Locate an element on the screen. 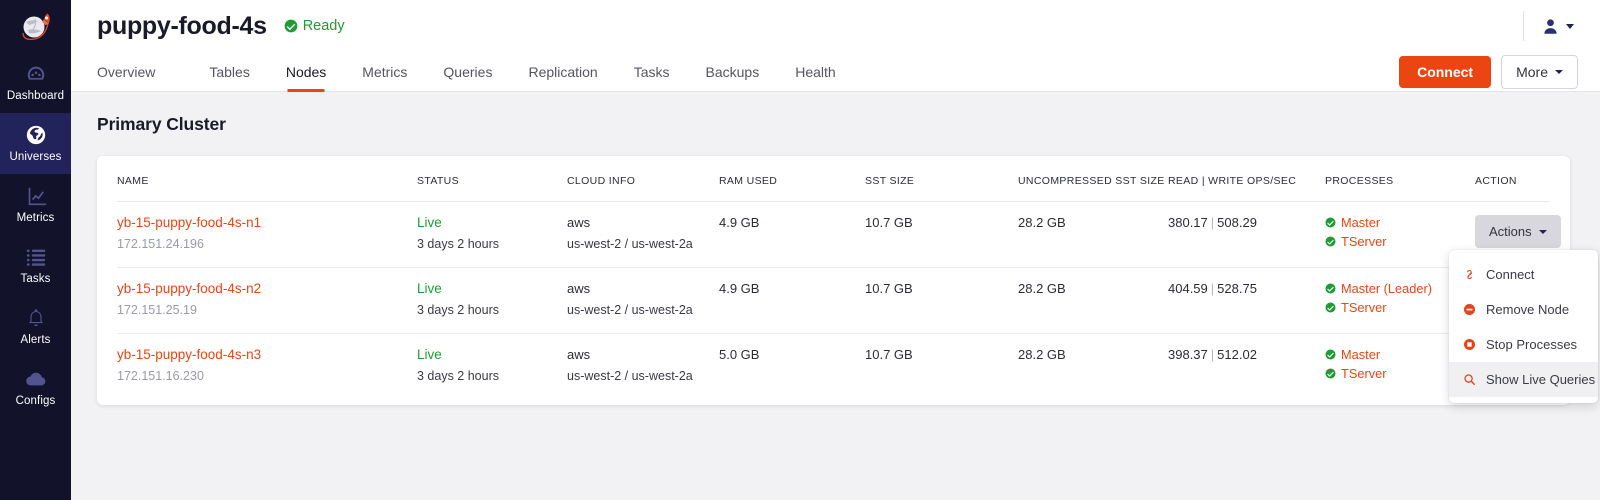 The width and height of the screenshot is (1600, 500). actions-button-label: Actions is located at coordinates (1510, 231).